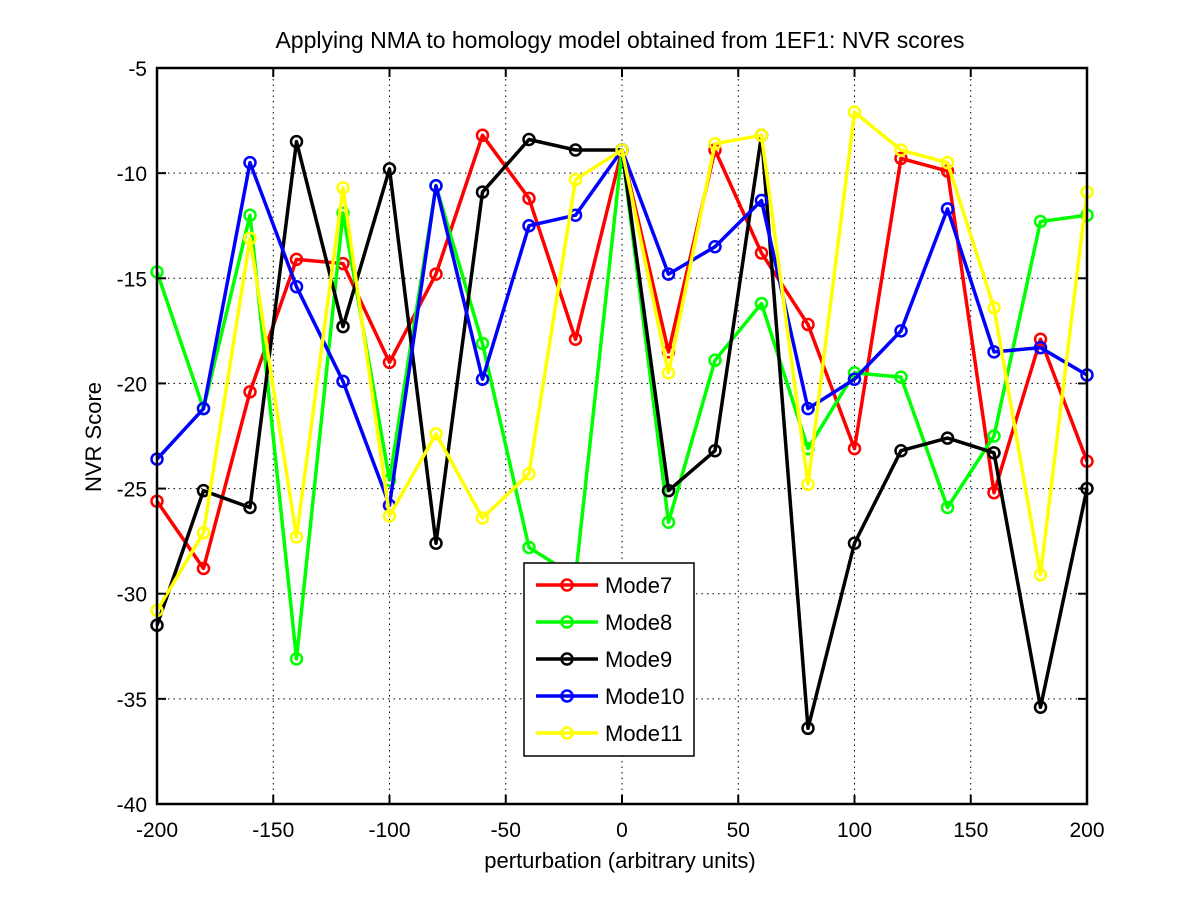 Image resolution: width=1200 pixels, height=900 pixels. What do you see at coordinates (132, 279) in the screenshot?
I see `y-tick-label: -15` at bounding box center [132, 279].